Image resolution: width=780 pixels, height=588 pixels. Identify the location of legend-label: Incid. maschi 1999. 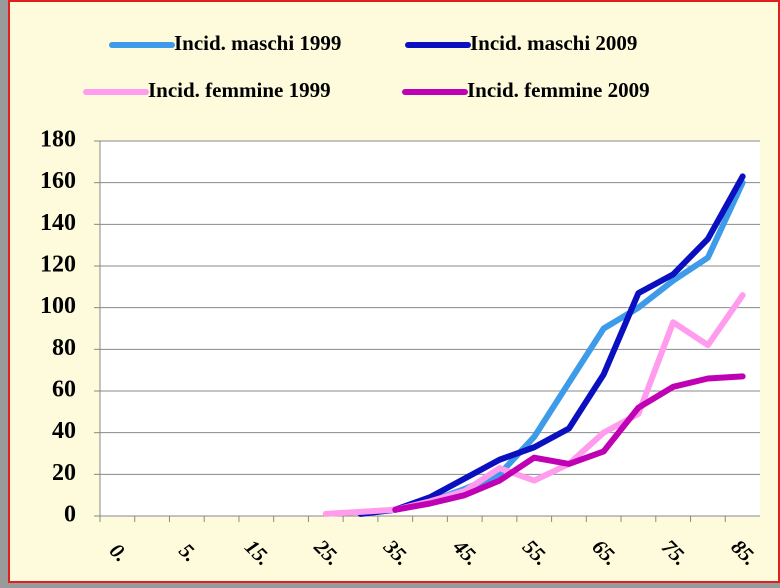
(257, 43).